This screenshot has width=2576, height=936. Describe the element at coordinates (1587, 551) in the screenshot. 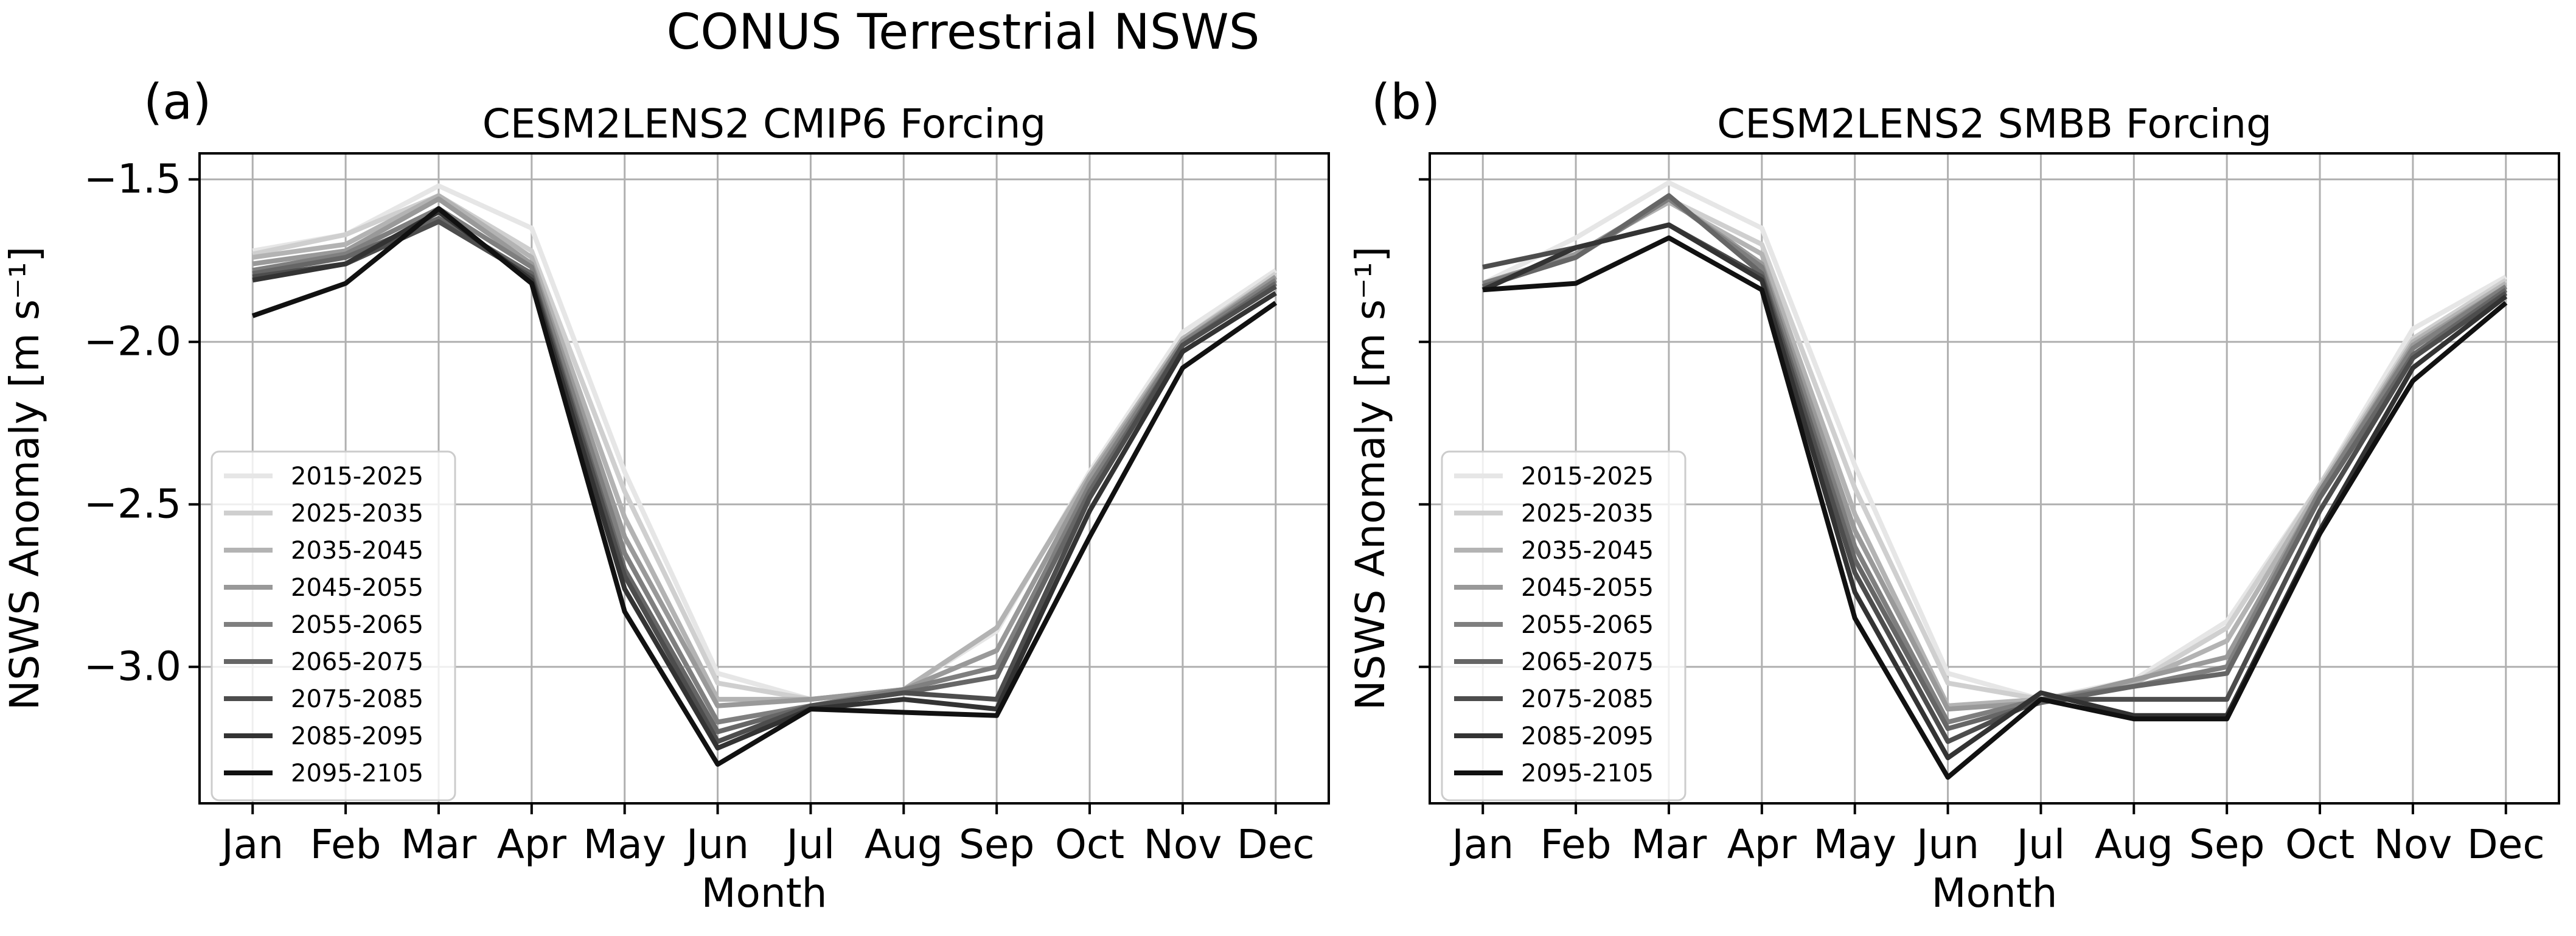

I see `panel-b-legend-label: 2035-2045` at that location.